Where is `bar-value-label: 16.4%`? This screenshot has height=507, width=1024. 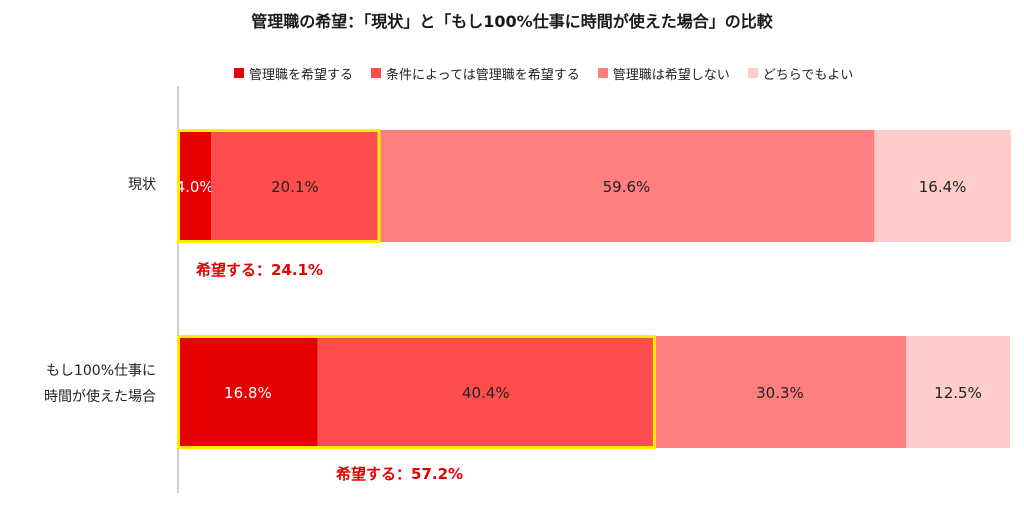
bar-value-label: 16.4% is located at coordinates (943, 187).